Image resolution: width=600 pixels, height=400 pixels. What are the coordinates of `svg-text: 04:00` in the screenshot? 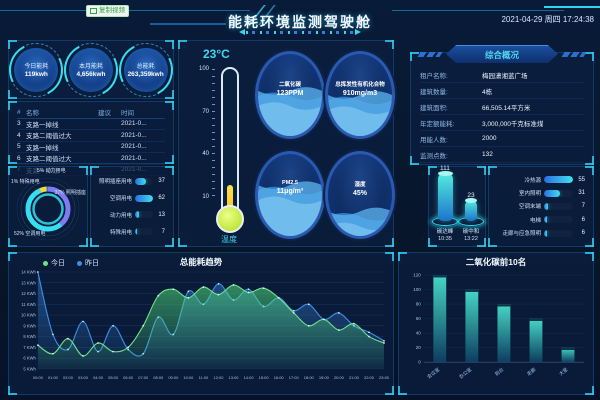 It's located at (98, 377).